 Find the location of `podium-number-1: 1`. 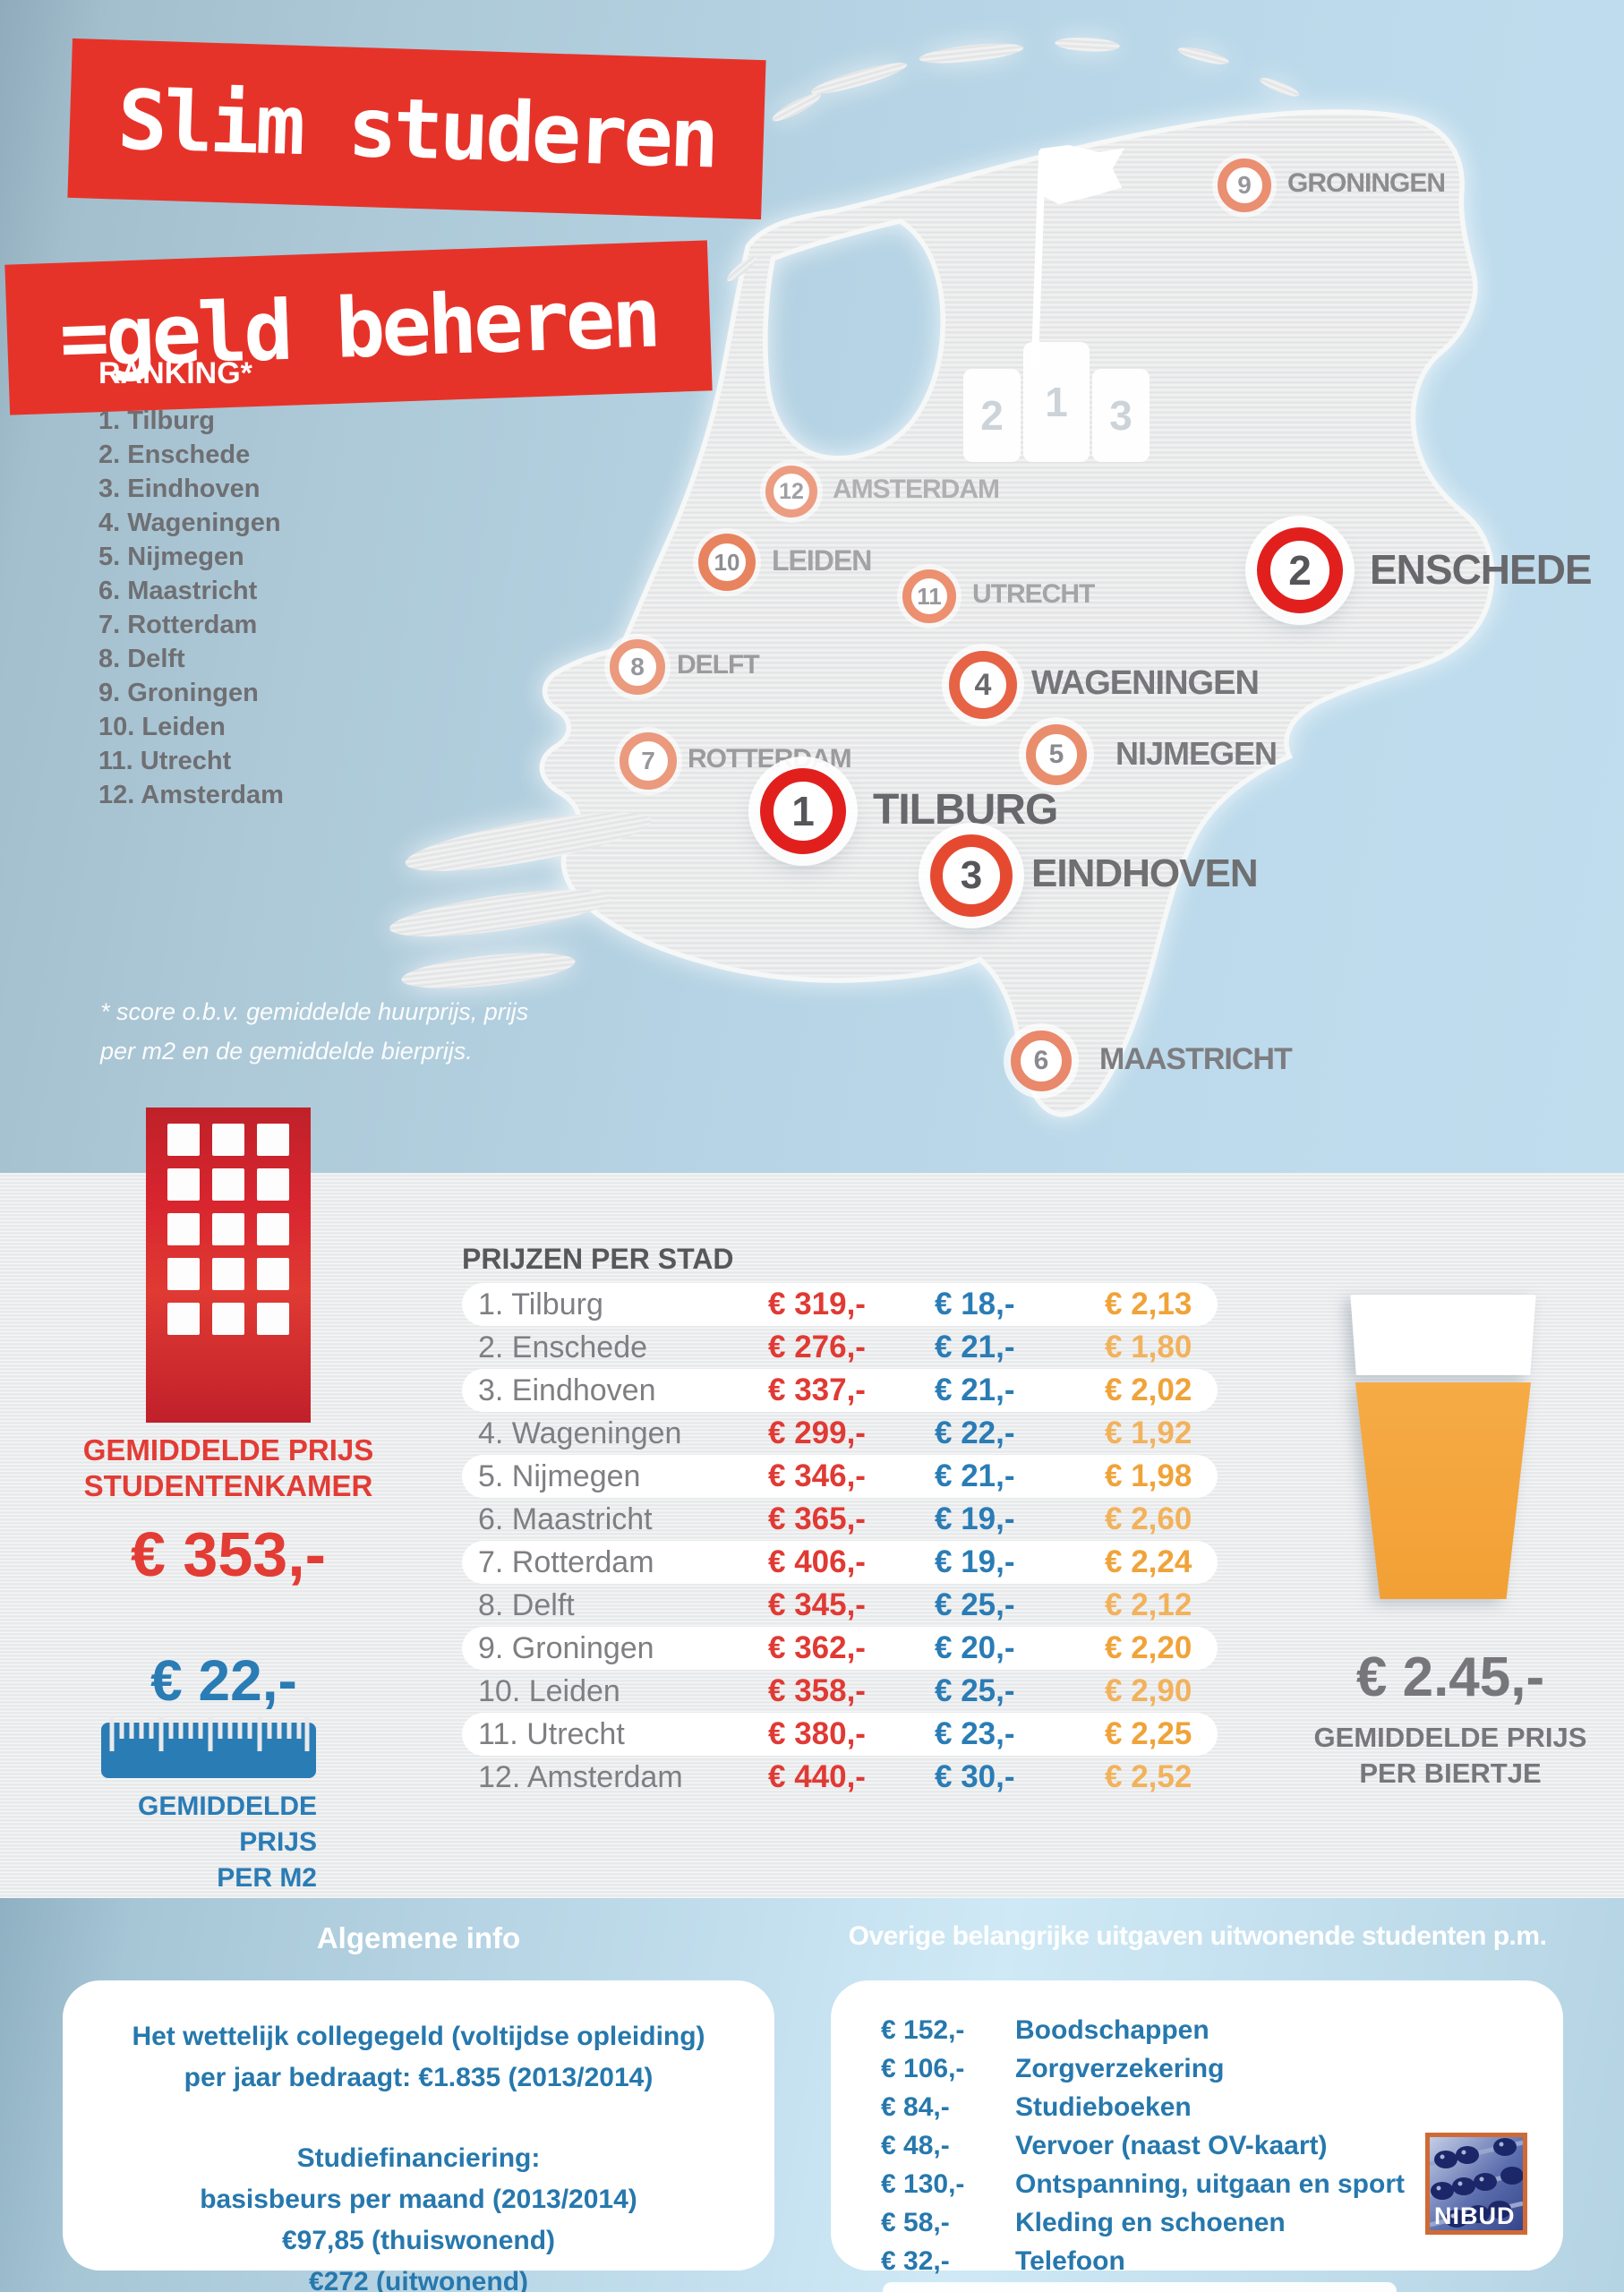

podium-number-1: 1 is located at coordinates (1056, 402).